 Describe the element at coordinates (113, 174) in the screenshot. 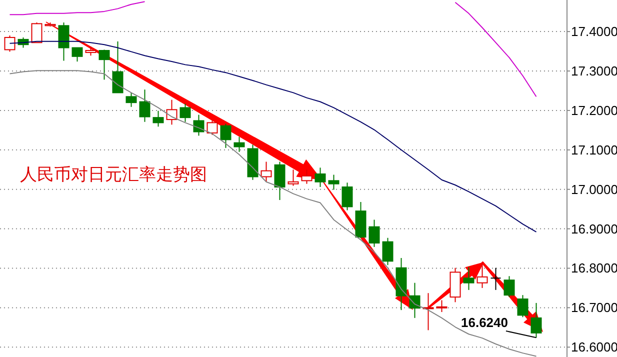

I see `title: 人民币对日元汇率走势图` at that location.